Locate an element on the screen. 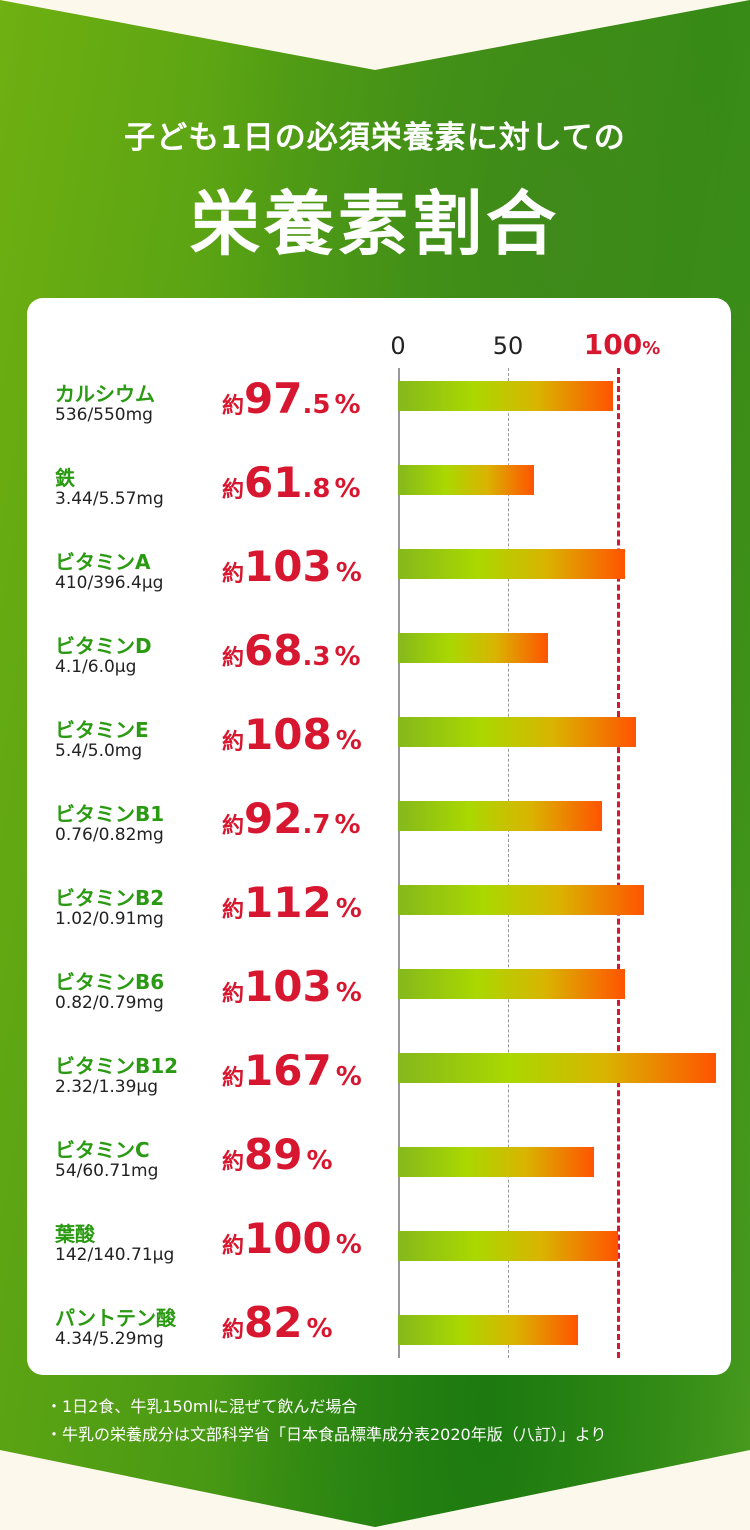  nutrient-name: ビタミンA is located at coordinates (103, 562).